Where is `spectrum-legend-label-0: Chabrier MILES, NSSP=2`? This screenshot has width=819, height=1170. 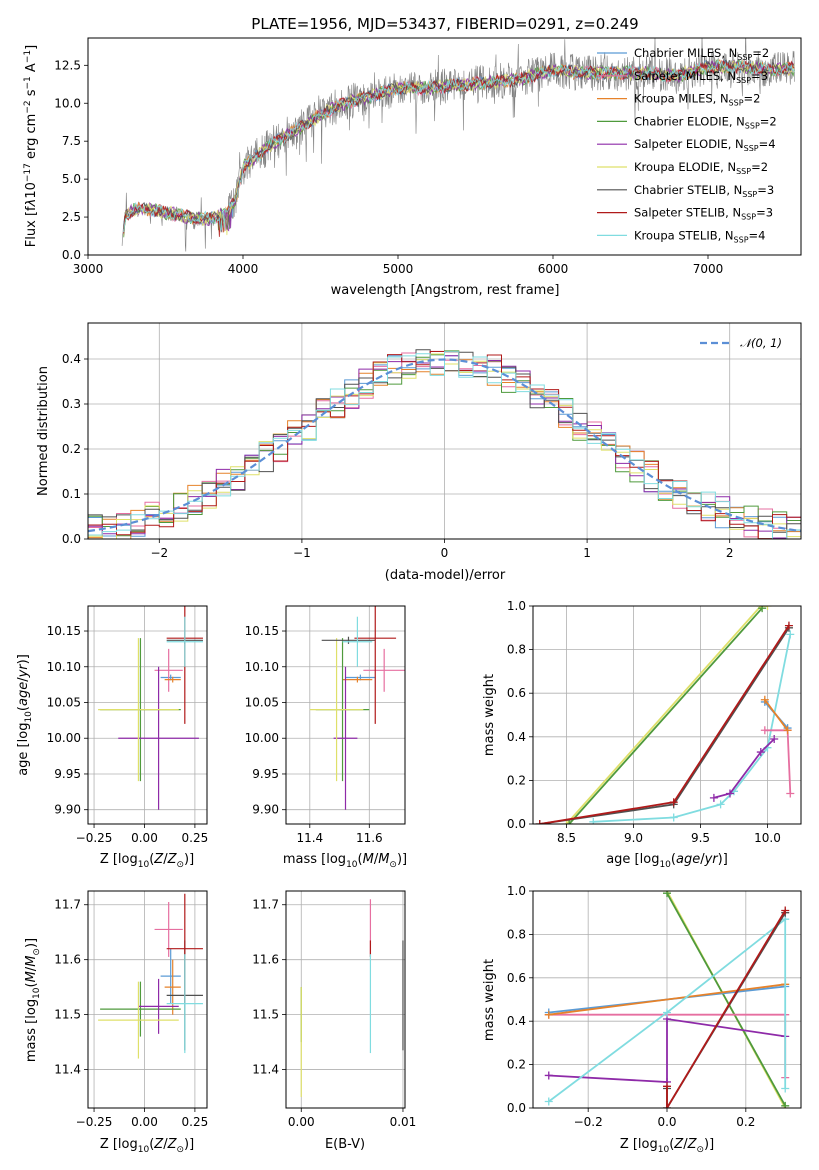
spectrum-legend-label-0: Chabrier MILES, NSSP=2 is located at coordinates (701, 54).